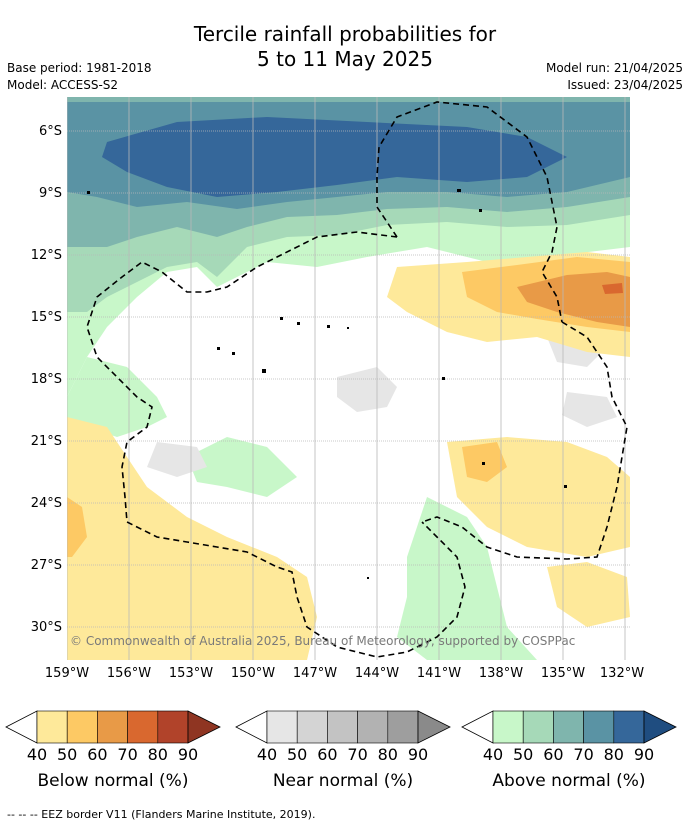  Describe the element at coordinates (21, 727) in the screenshot. I see `legend-below-normal-min-arrow` at that location.